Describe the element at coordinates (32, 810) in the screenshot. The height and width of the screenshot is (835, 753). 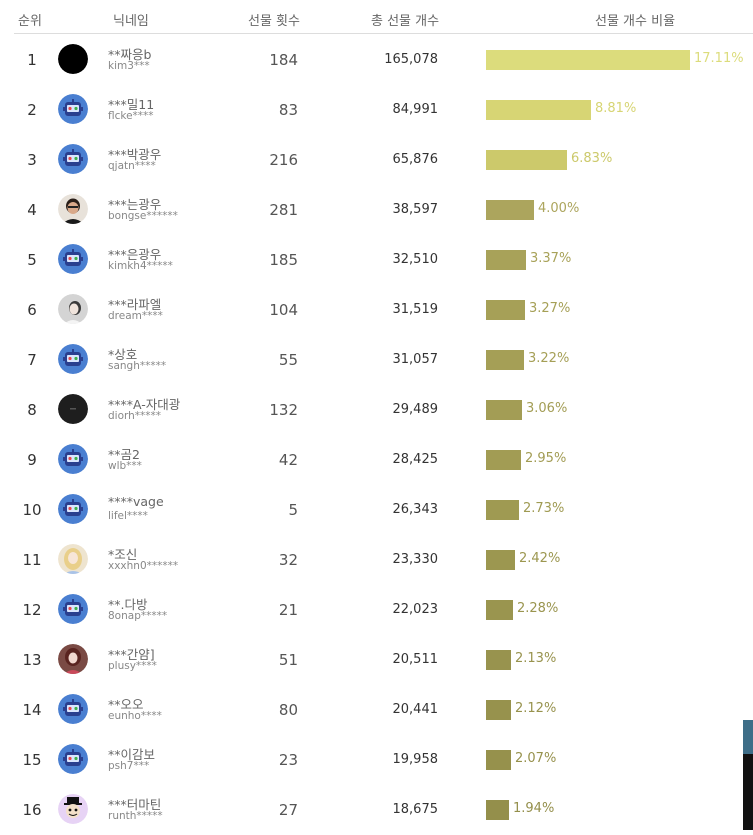
I see `rank-number: 16` at that location.